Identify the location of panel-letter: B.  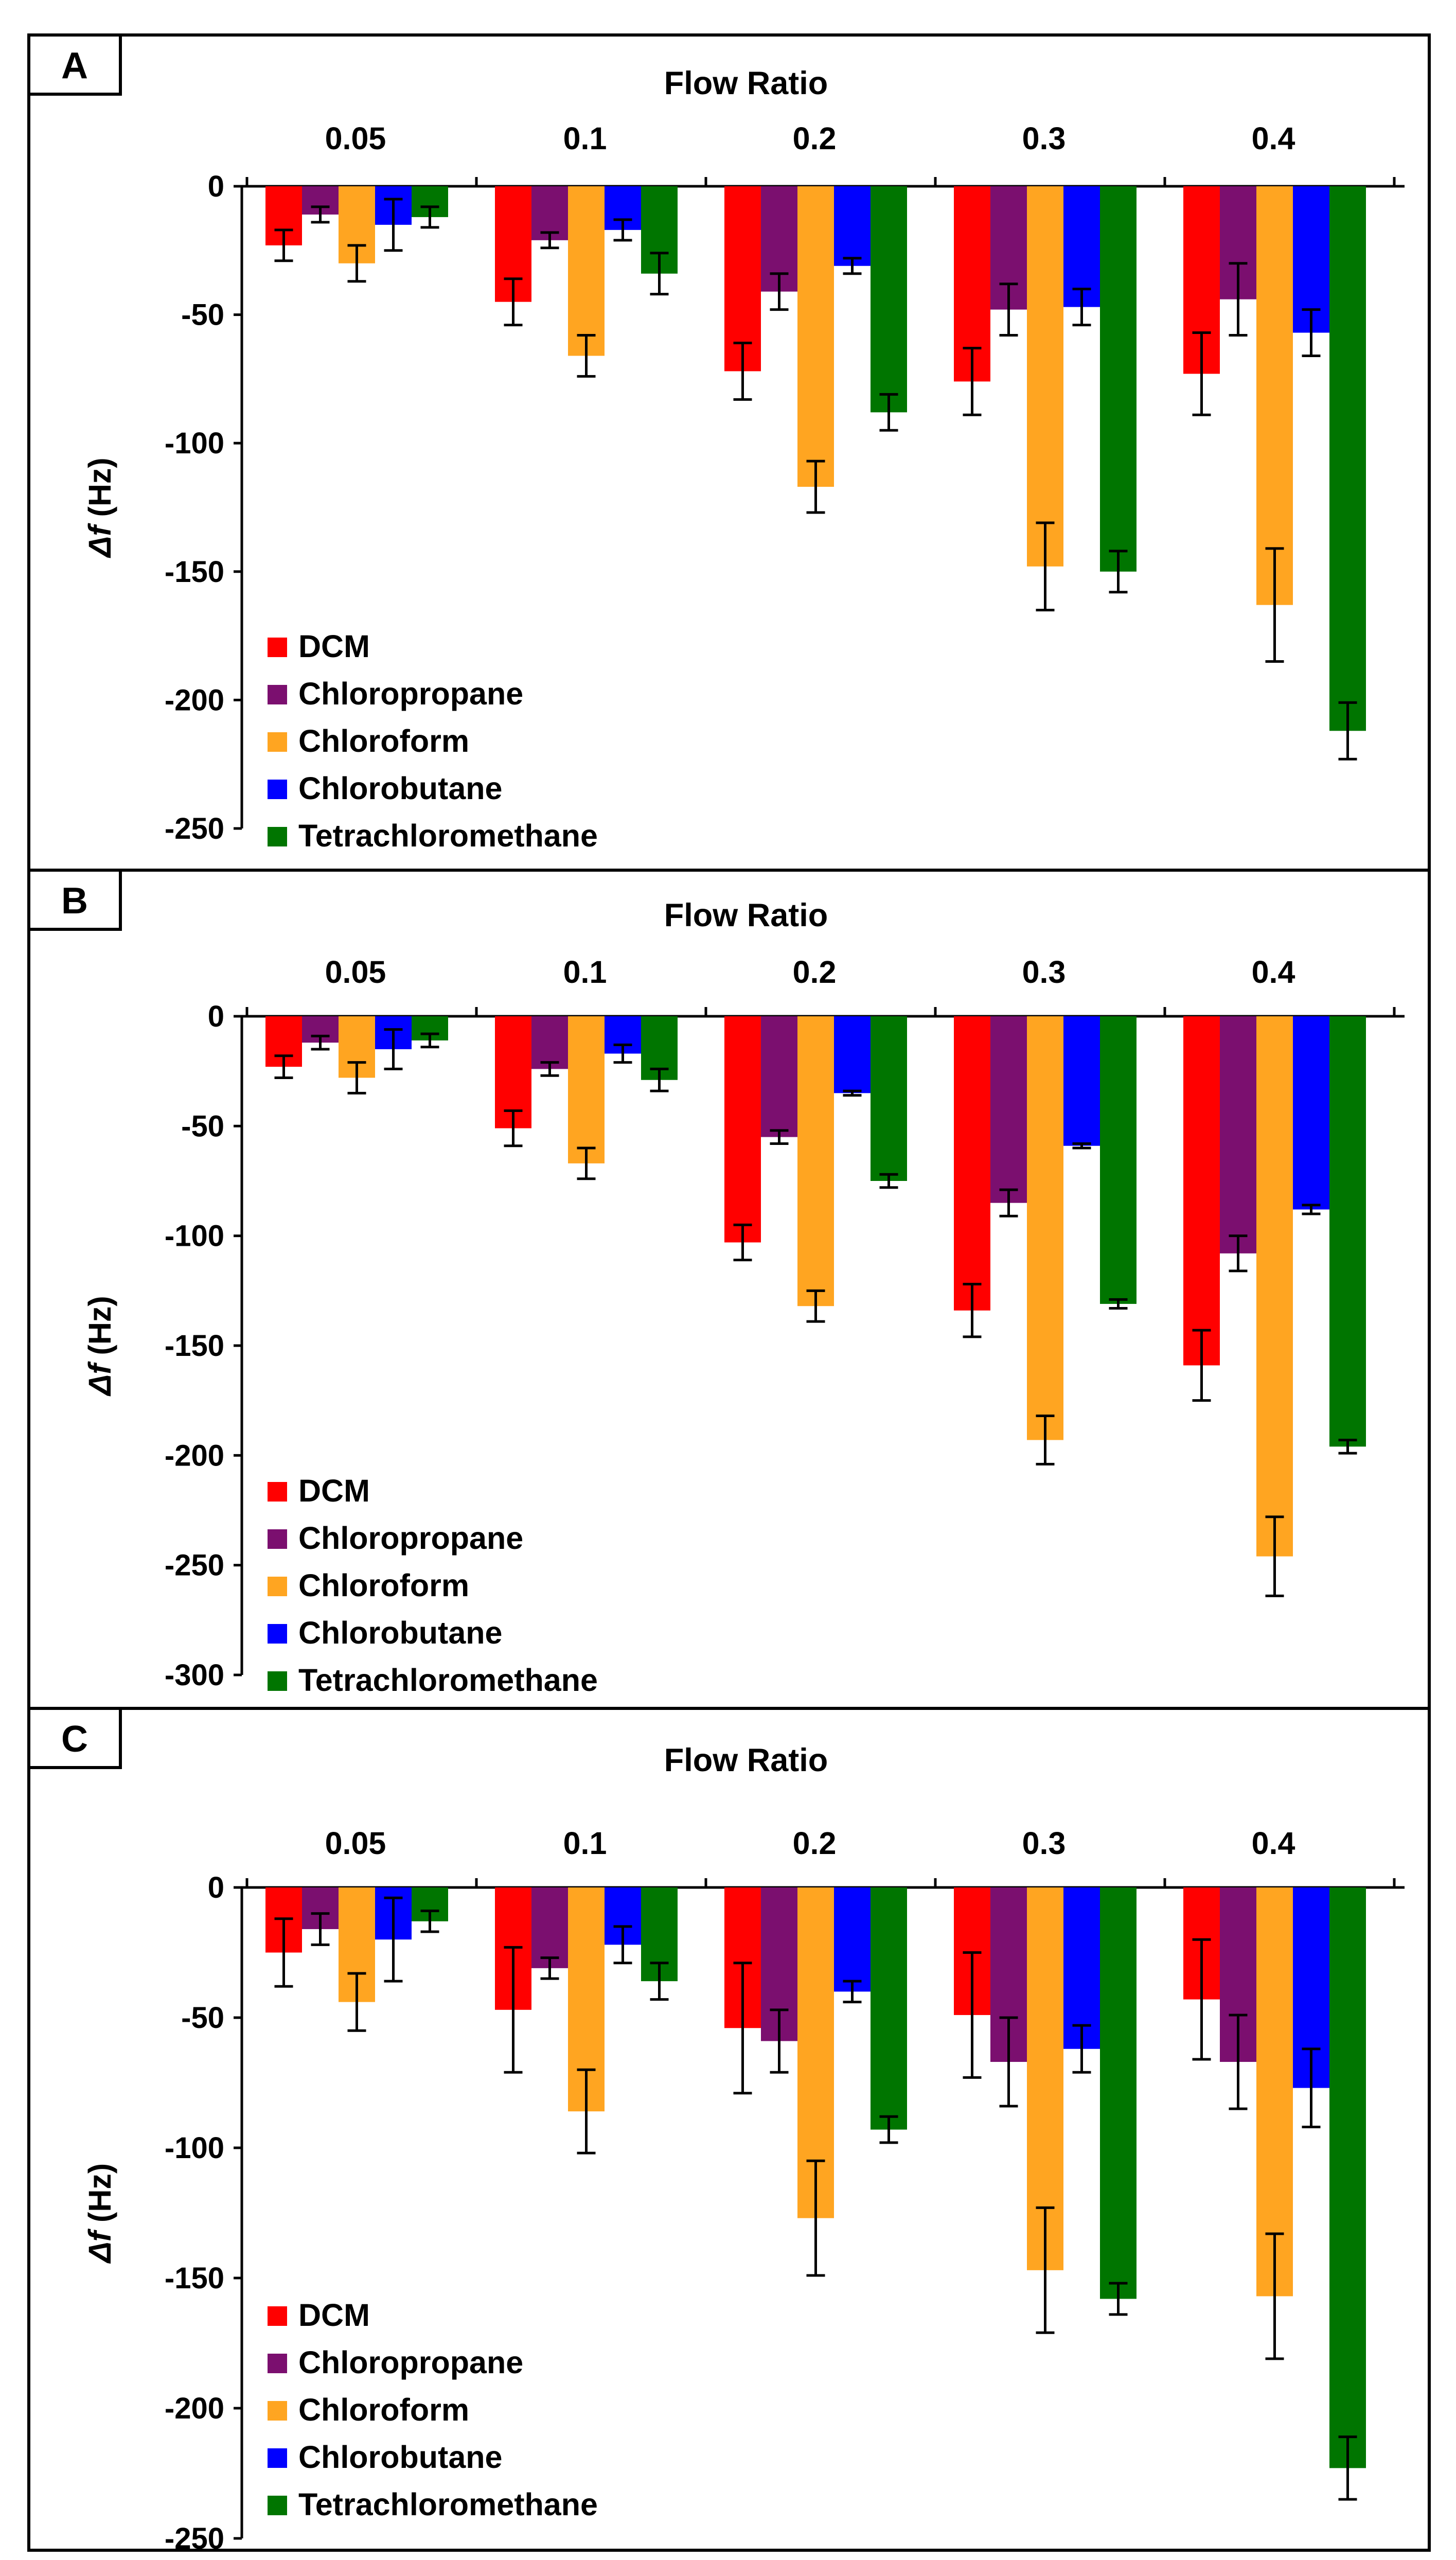
(74, 901).